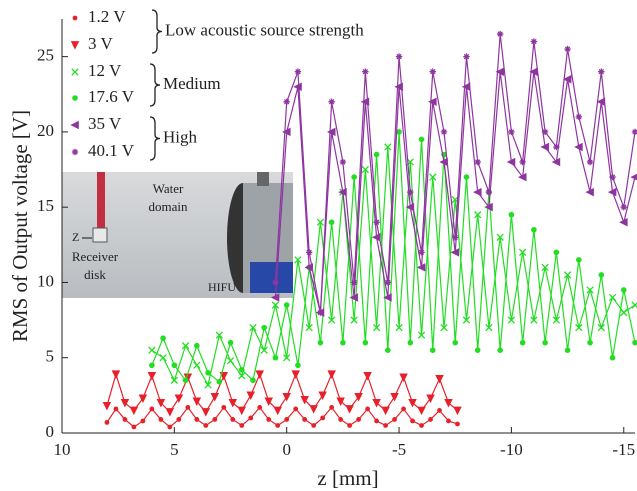 The image size is (637, 491). Describe the element at coordinates (45, 55) in the screenshot. I see `y-tick-label: 25` at that location.